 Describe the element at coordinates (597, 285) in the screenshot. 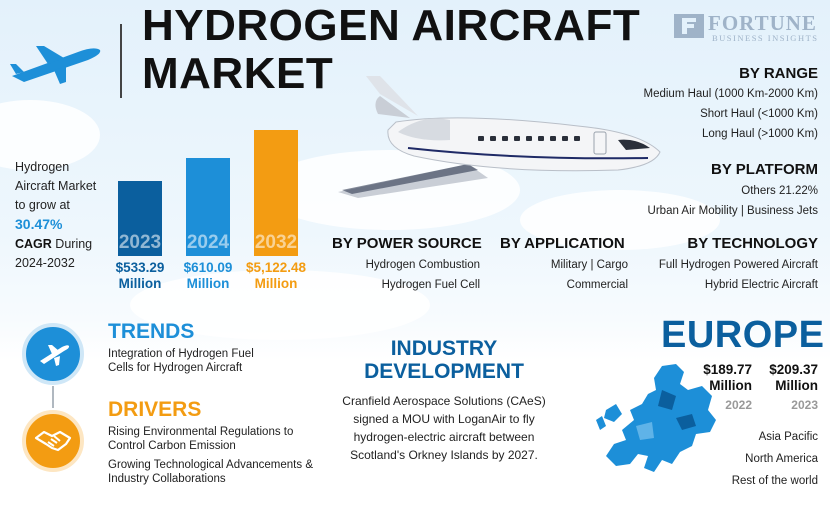

I see `application-item: Commercial` at that location.